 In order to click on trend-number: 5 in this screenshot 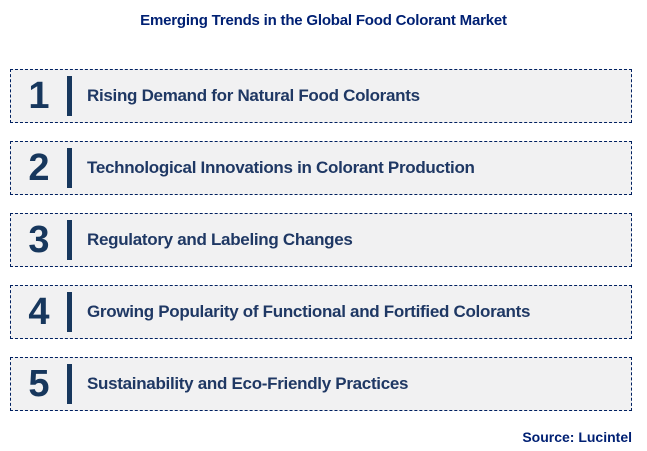, I will do `click(39, 384)`.